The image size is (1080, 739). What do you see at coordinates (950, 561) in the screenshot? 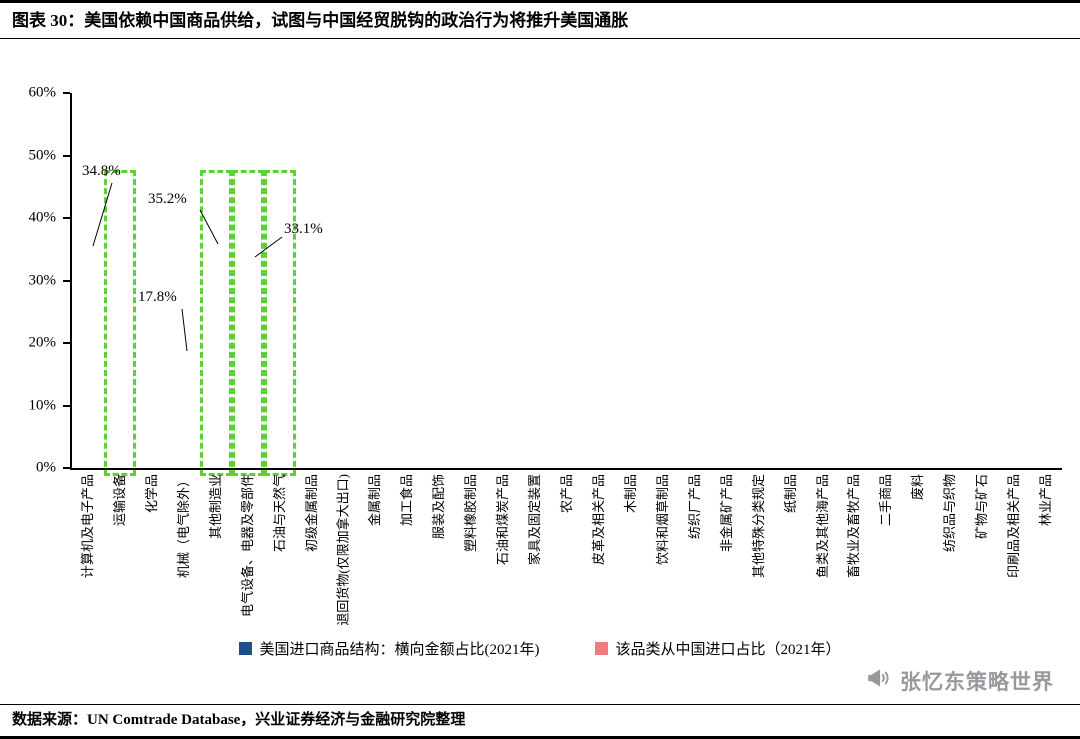
I see `x-axis-category-label: 纺织品与织物` at bounding box center [950, 561].